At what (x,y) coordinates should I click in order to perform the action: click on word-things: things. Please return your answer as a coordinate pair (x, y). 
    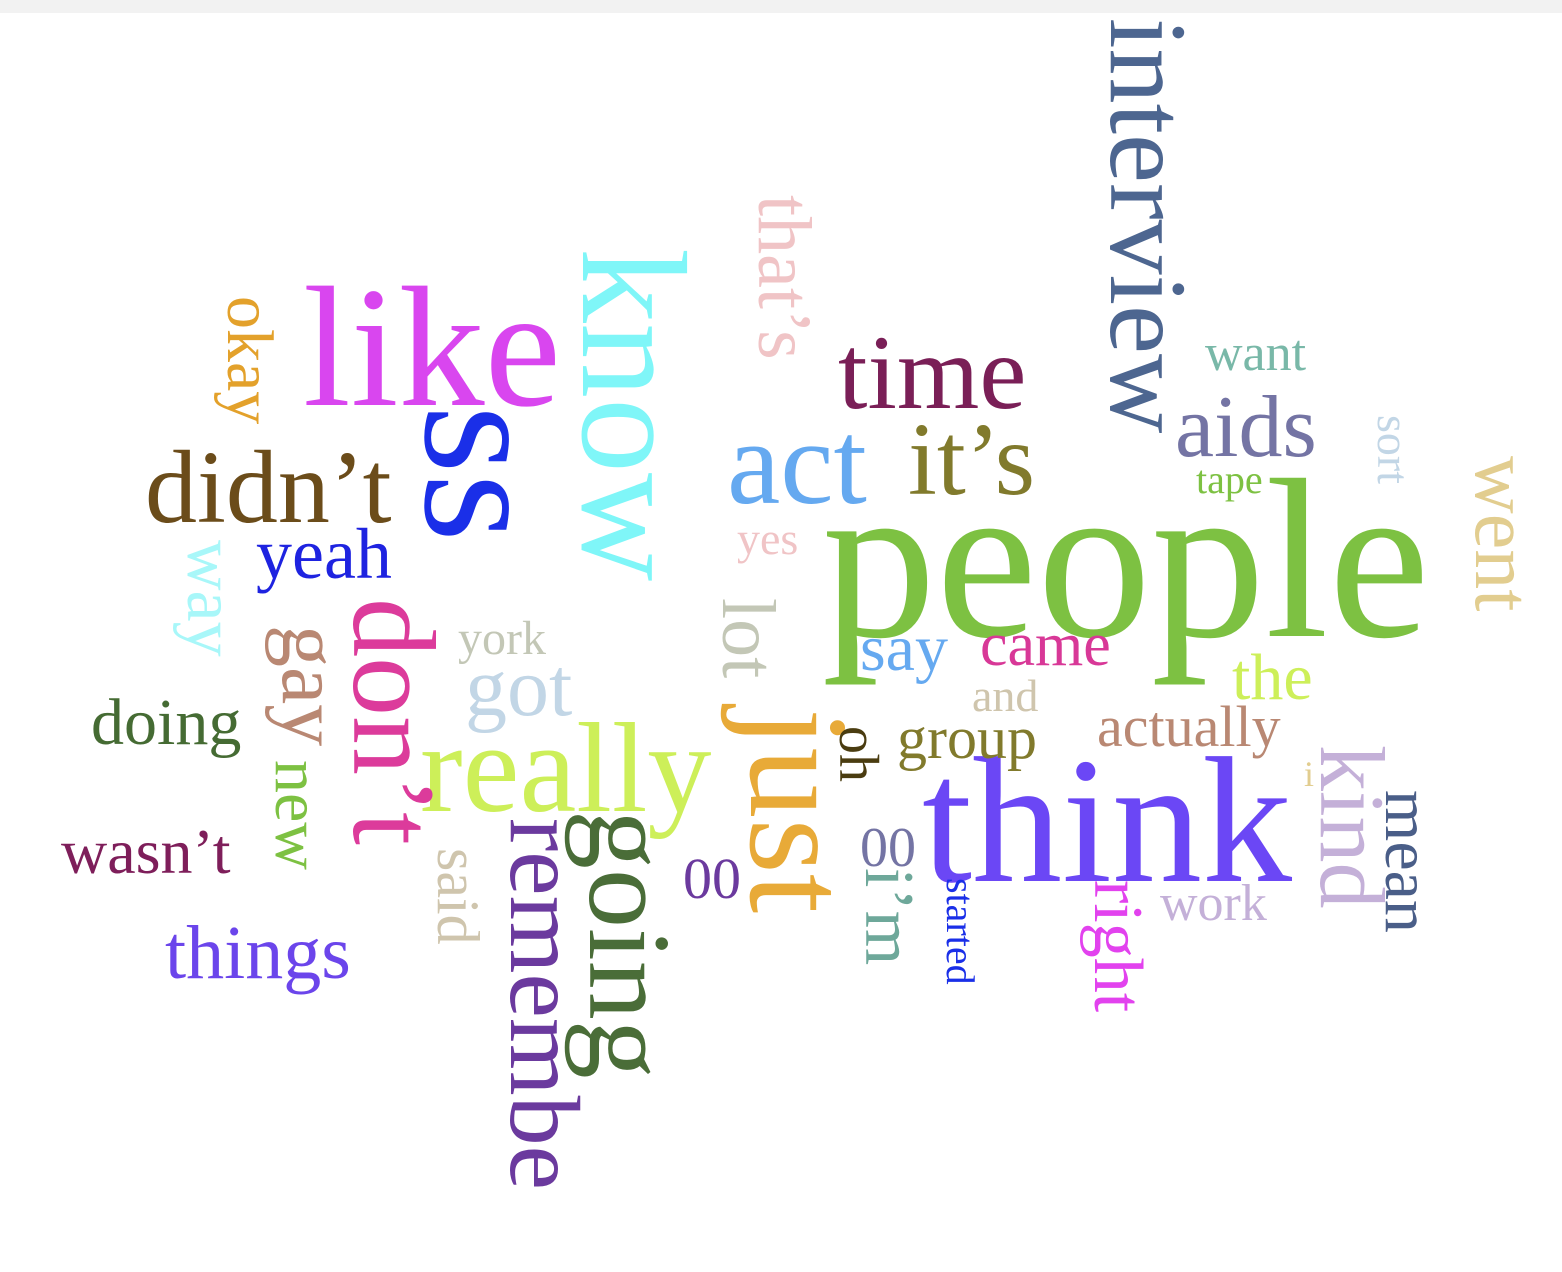
    Looking at the image, I should click on (258, 953).